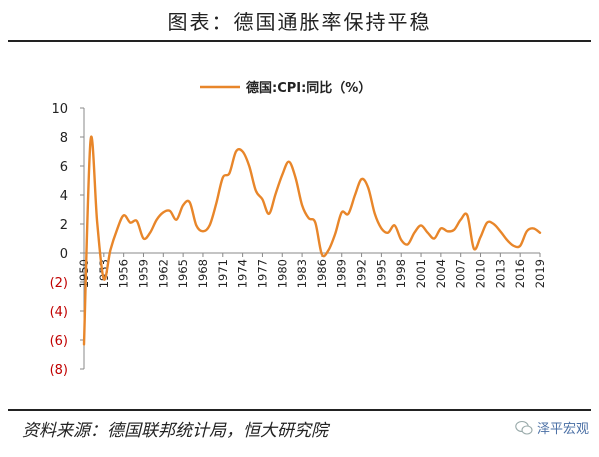  I want to click on y-tick-label: 4, so click(64, 196).